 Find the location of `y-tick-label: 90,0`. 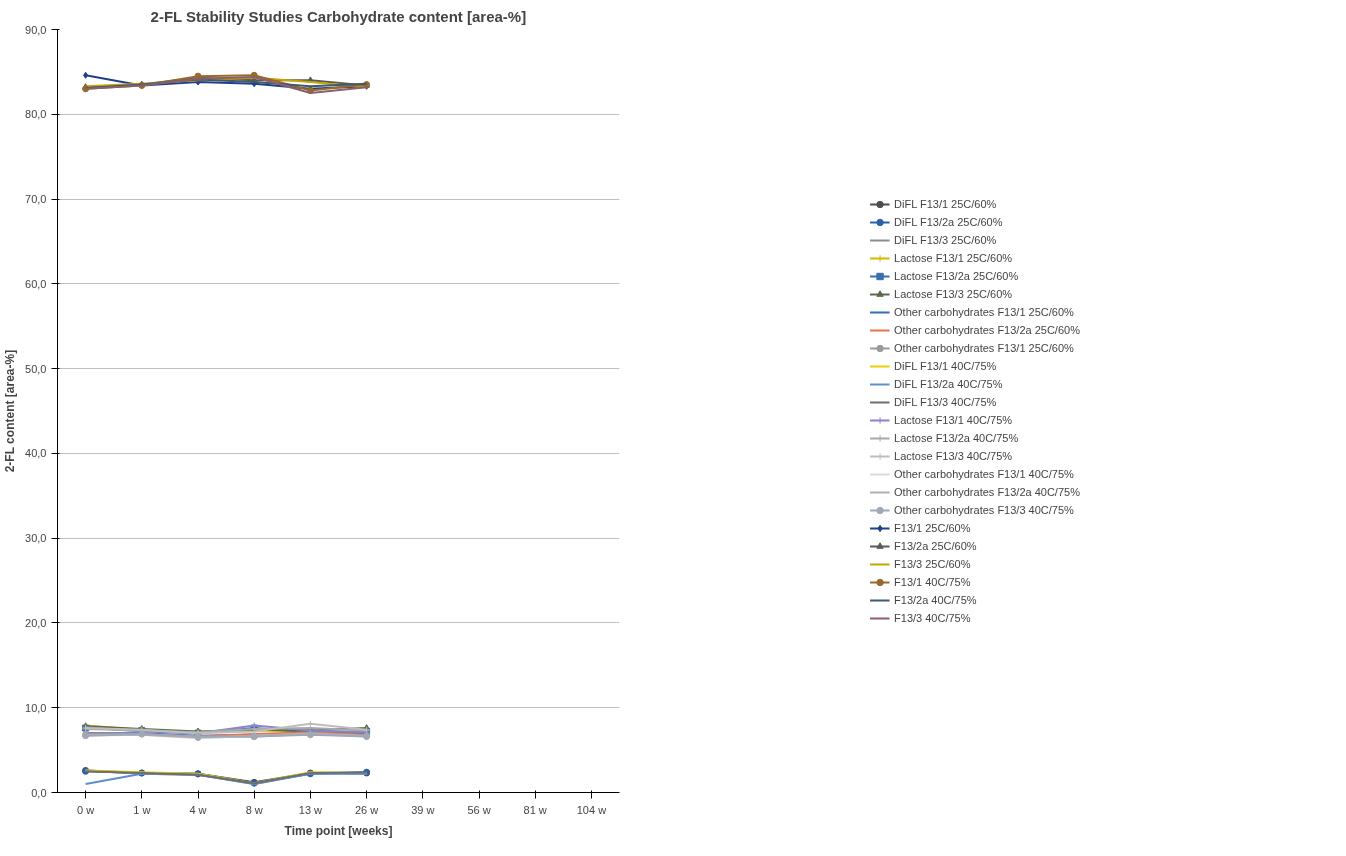

y-tick-label: 90,0 is located at coordinates (36, 29).